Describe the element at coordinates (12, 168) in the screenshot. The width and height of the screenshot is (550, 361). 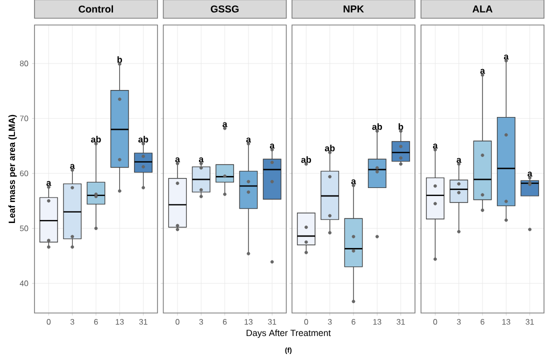
I see `y-axis-title: Leaf mass per area (LMA)` at that location.